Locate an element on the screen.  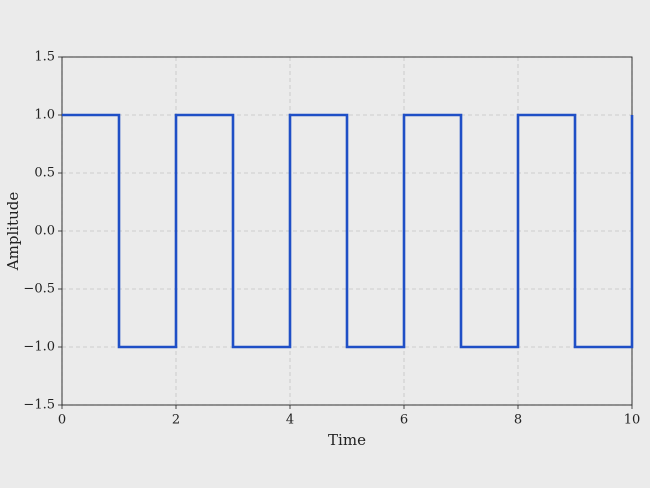
x-tick-label: 0 is located at coordinates (62, 420).